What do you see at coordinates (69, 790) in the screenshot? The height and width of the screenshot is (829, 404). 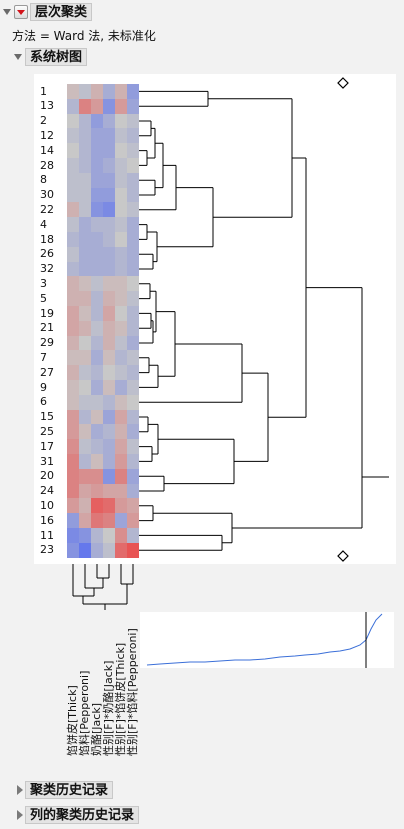 I see `cluster-history-header: 聚类历史记录` at bounding box center [69, 790].